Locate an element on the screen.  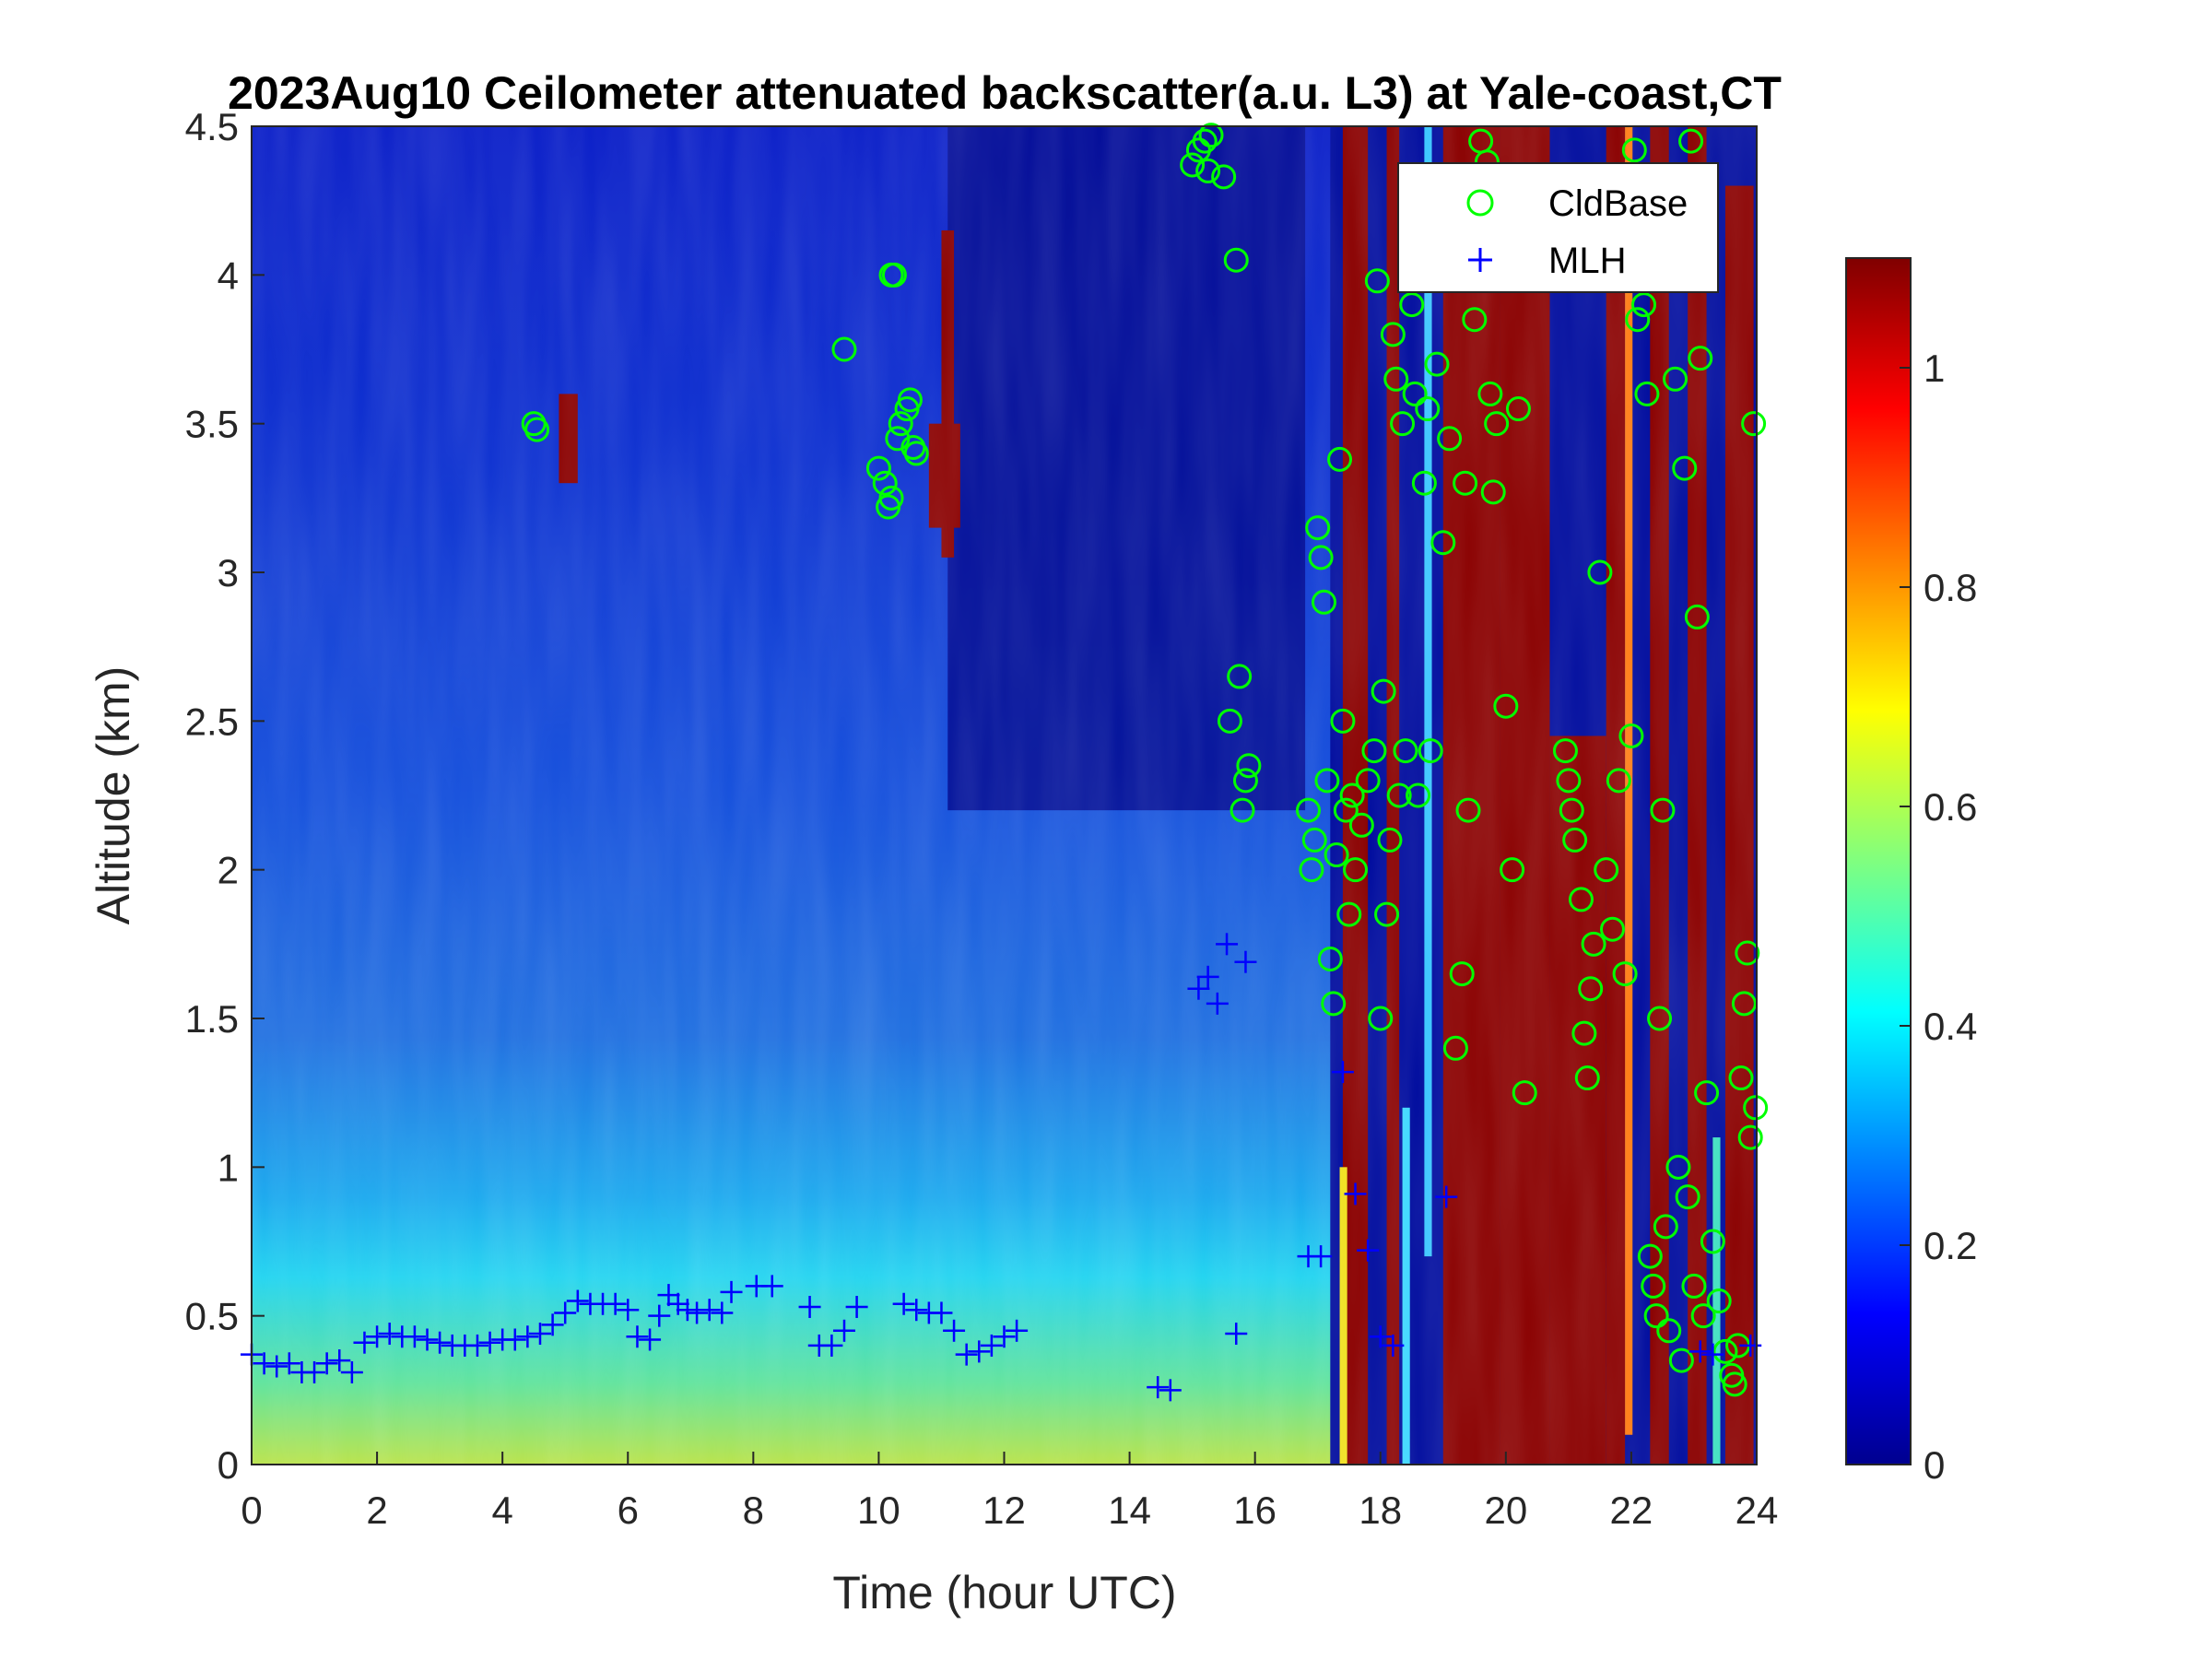
x-axis-label: Time (hour UTC) is located at coordinates (1004, 1592).